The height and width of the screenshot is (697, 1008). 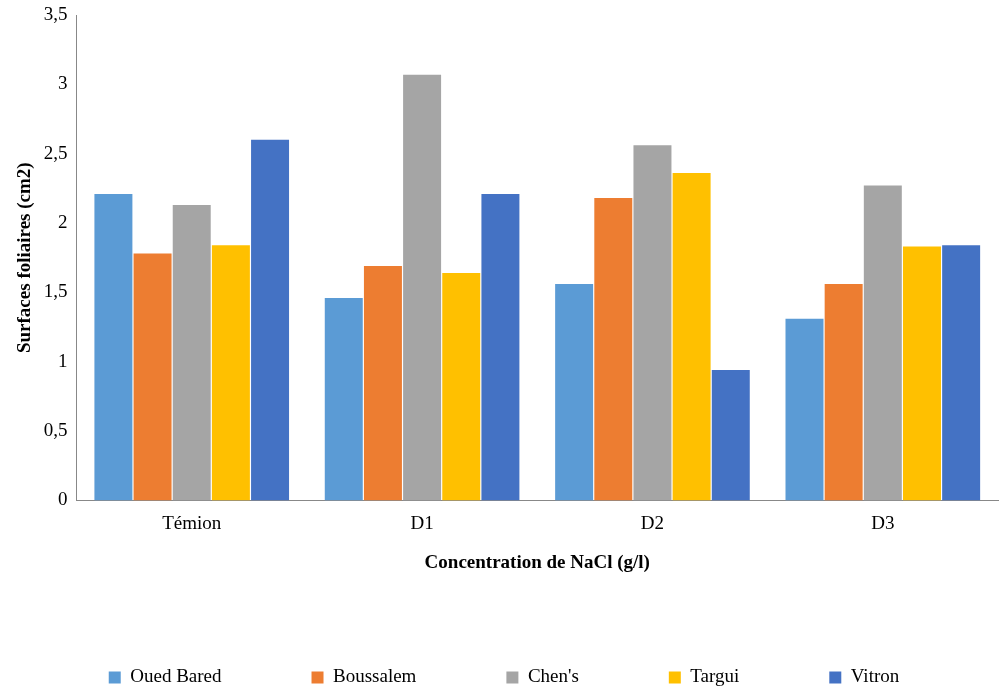 What do you see at coordinates (63, 360) in the screenshot?
I see `y-tick-label: 1` at bounding box center [63, 360].